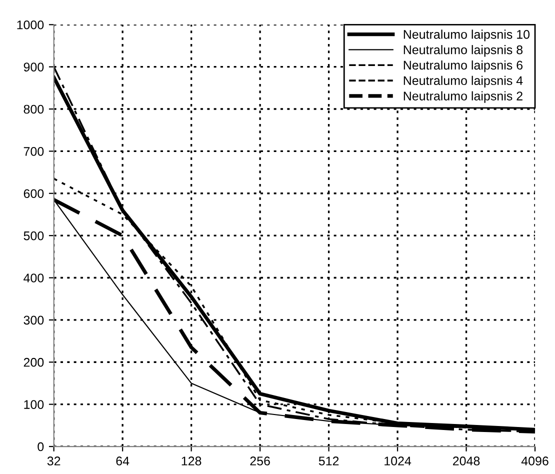  What do you see at coordinates (34, 278) in the screenshot?
I see `y-tick-label: 400` at bounding box center [34, 278].